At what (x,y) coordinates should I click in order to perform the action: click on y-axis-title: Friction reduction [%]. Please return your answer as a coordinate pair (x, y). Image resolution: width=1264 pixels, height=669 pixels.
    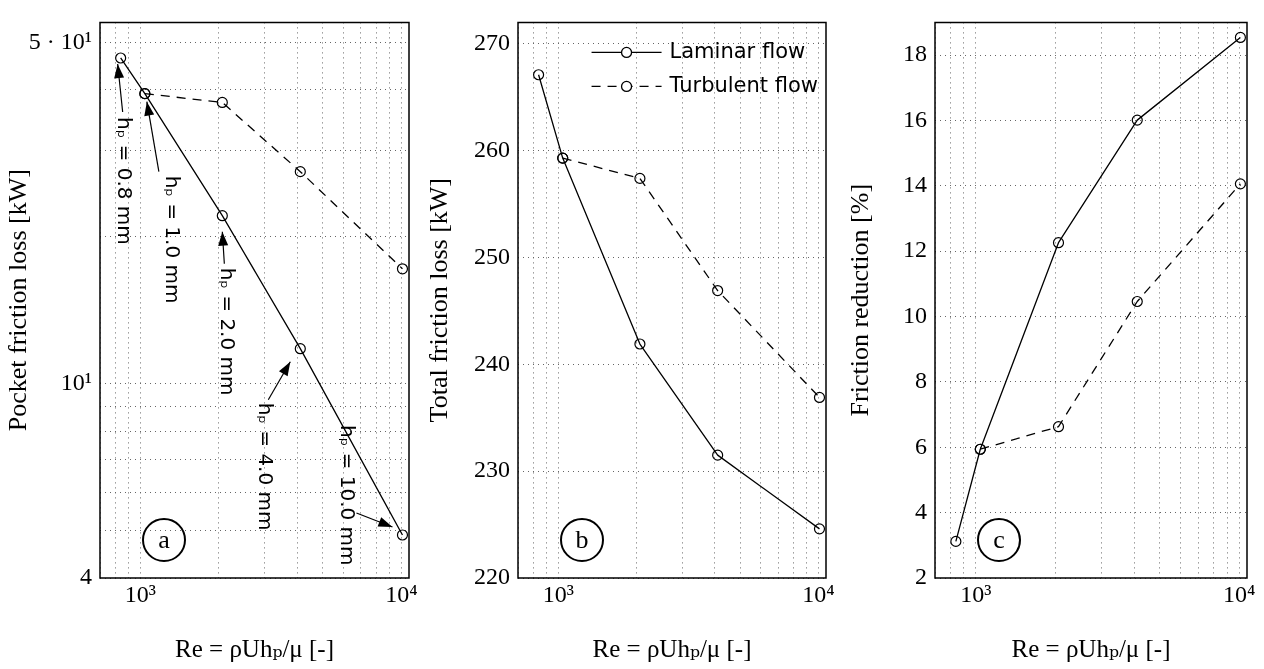
    Looking at the image, I should click on (860, 300).